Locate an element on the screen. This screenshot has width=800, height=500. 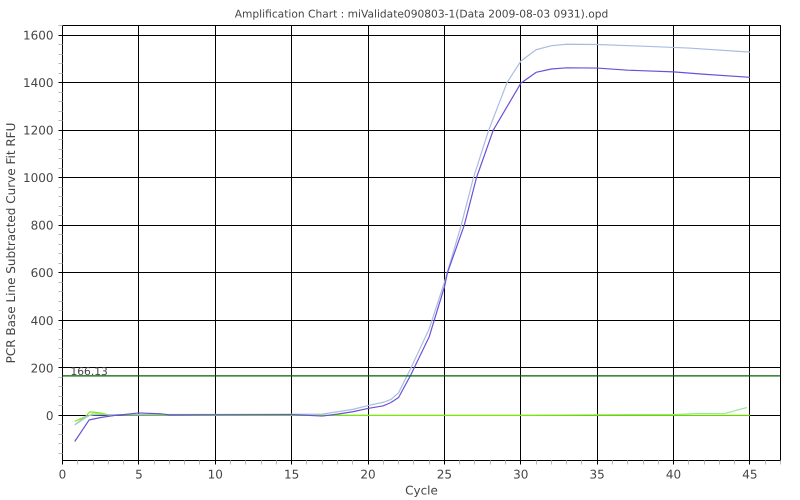
x-tick-label: 40 is located at coordinates (674, 475).